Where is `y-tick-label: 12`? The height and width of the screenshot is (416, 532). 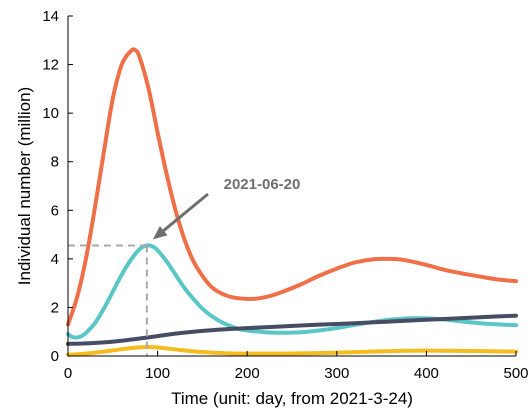 y-tick-label: 12 is located at coordinates (50, 65).